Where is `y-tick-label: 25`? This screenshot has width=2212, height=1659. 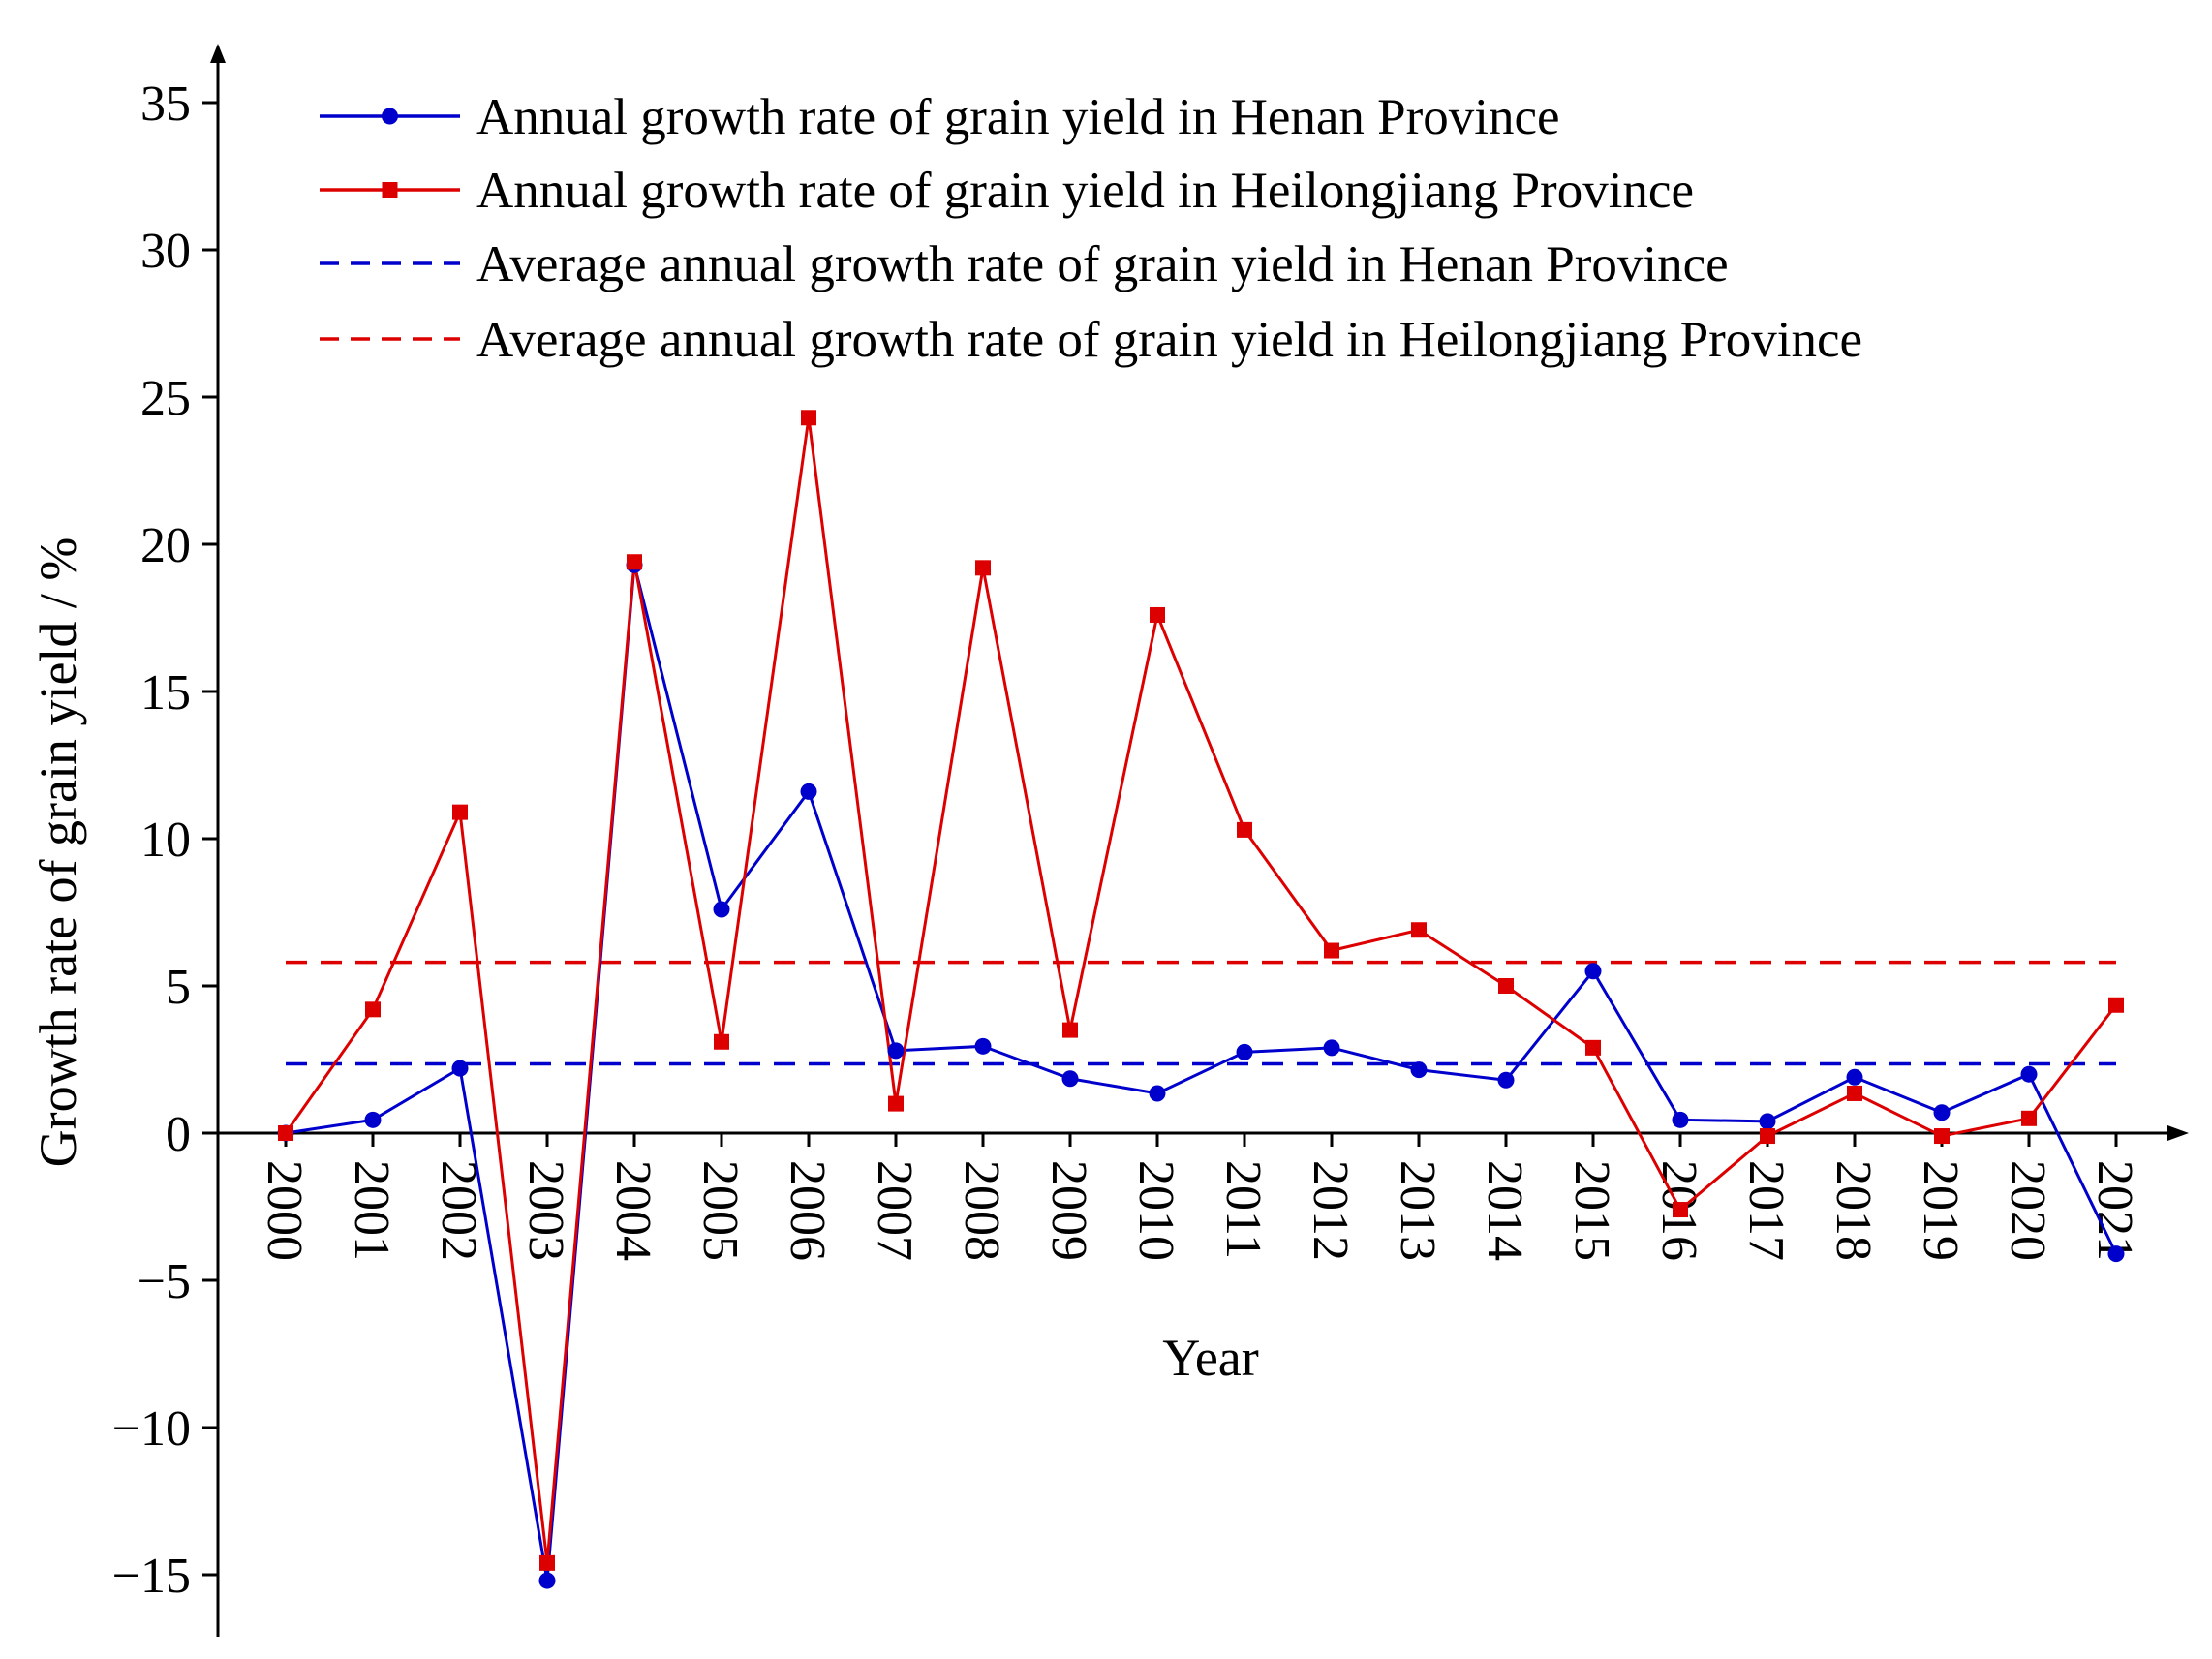
y-tick-label: 25 is located at coordinates (165, 399).